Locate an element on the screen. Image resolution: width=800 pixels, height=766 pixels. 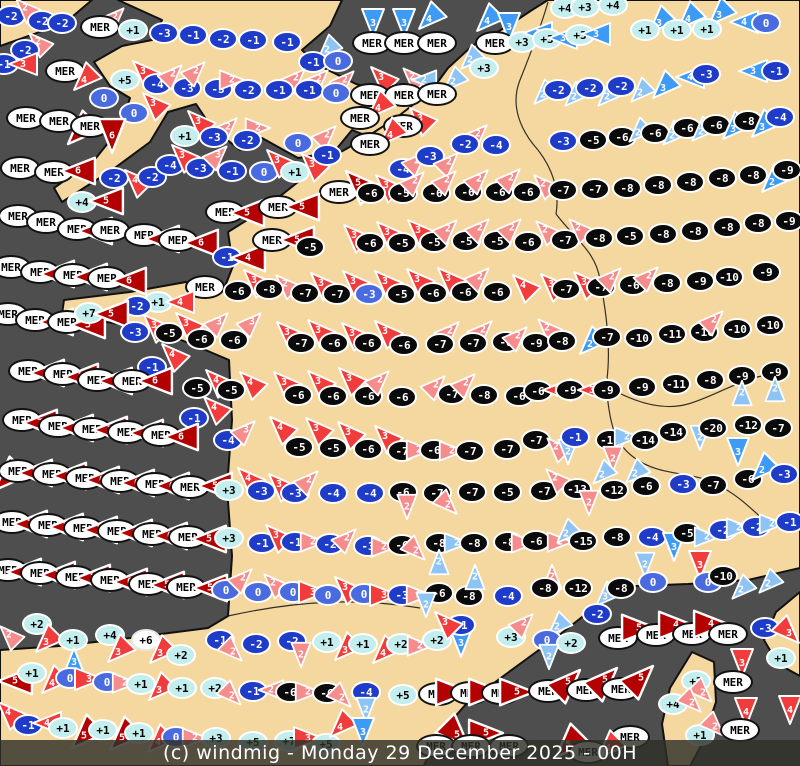
value-ellipse: +3 is located at coordinates (229, 490).